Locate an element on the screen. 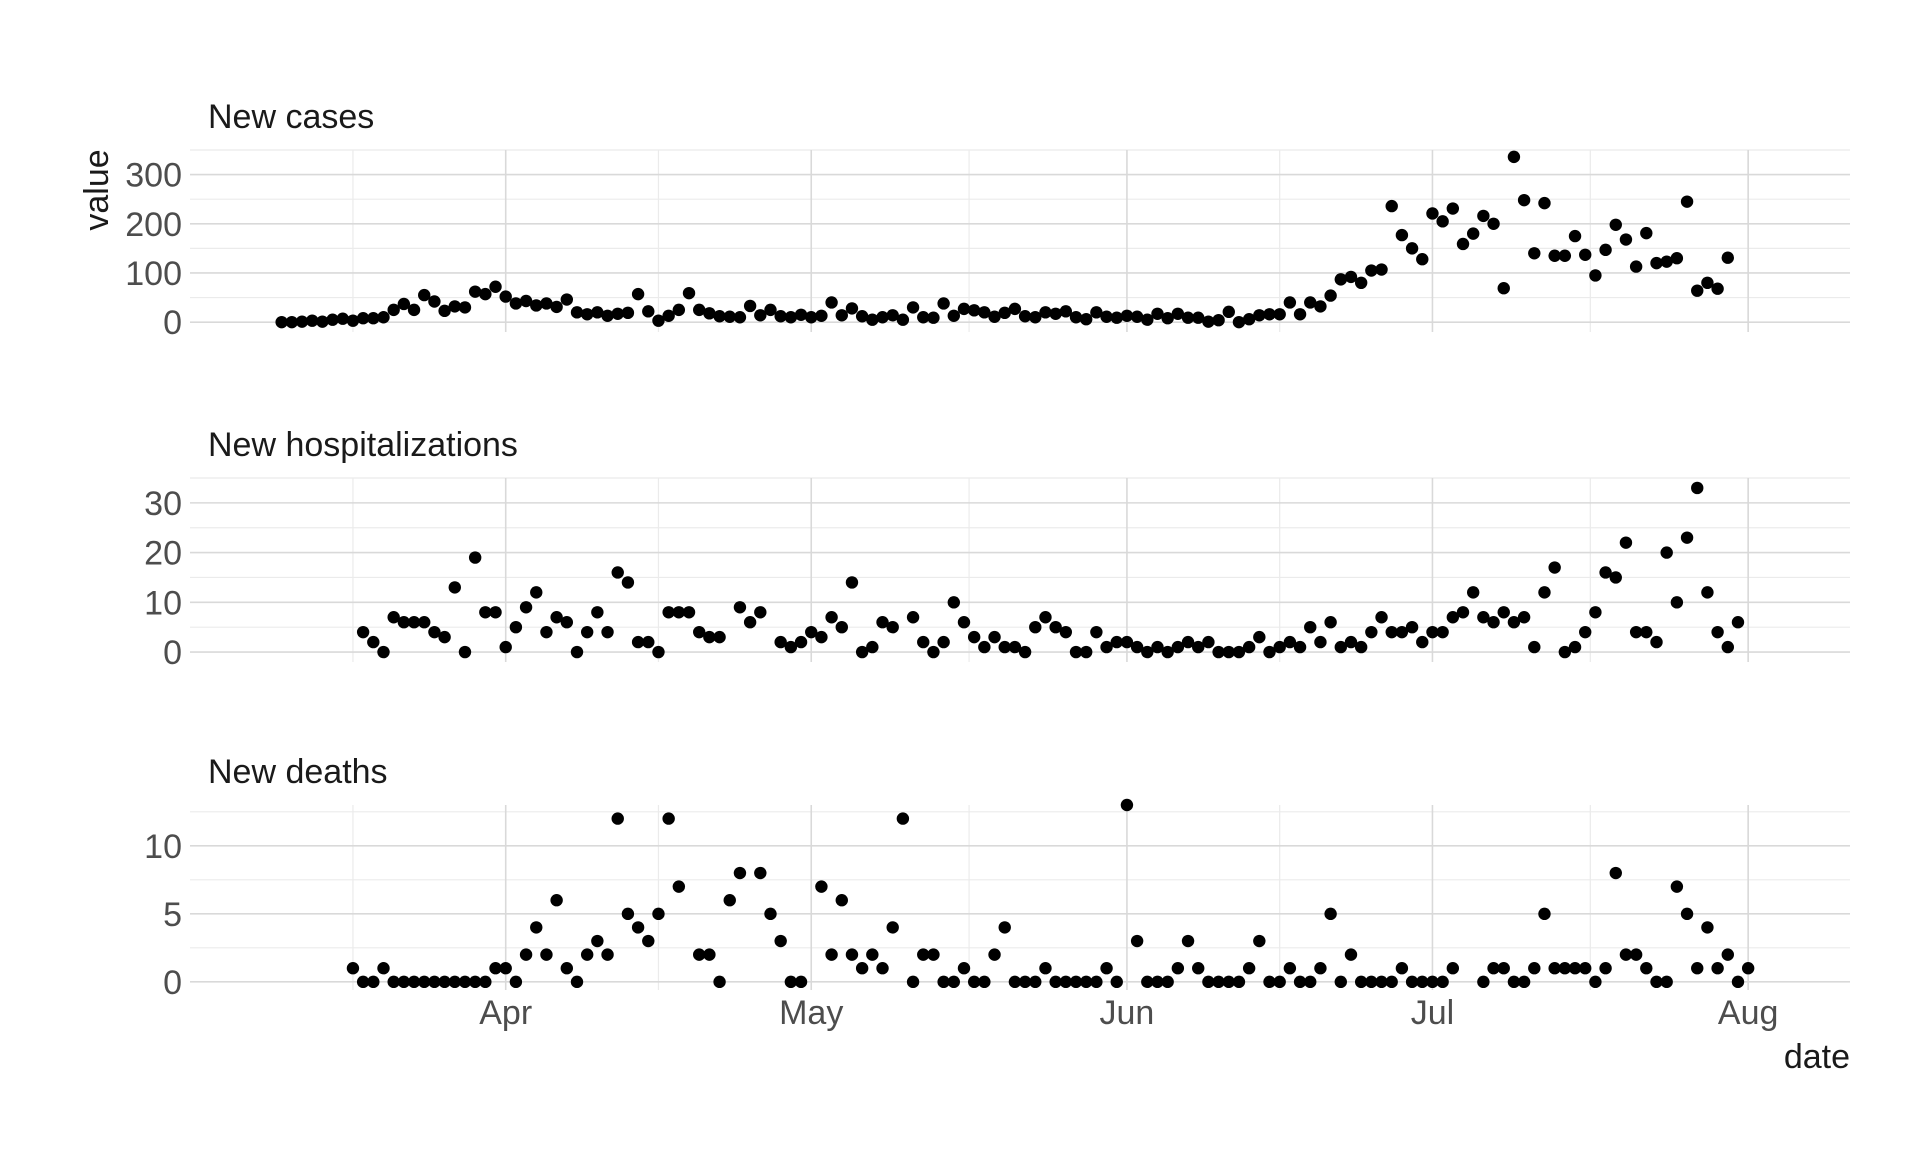 This screenshot has height=1157, width=1920. y-tick-label: 300 is located at coordinates (153, 176).